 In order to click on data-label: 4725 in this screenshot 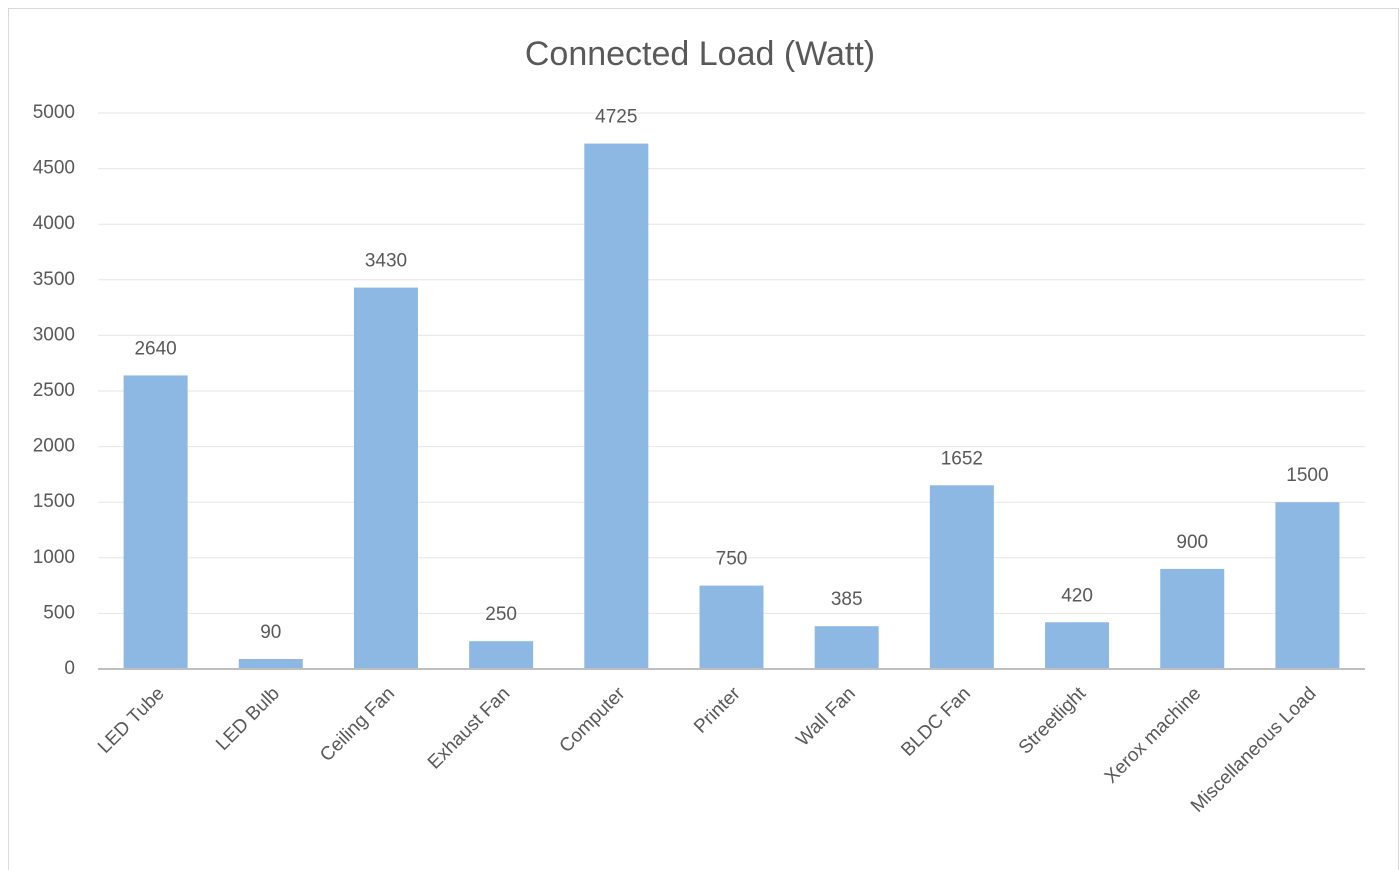, I will do `click(616, 117)`.